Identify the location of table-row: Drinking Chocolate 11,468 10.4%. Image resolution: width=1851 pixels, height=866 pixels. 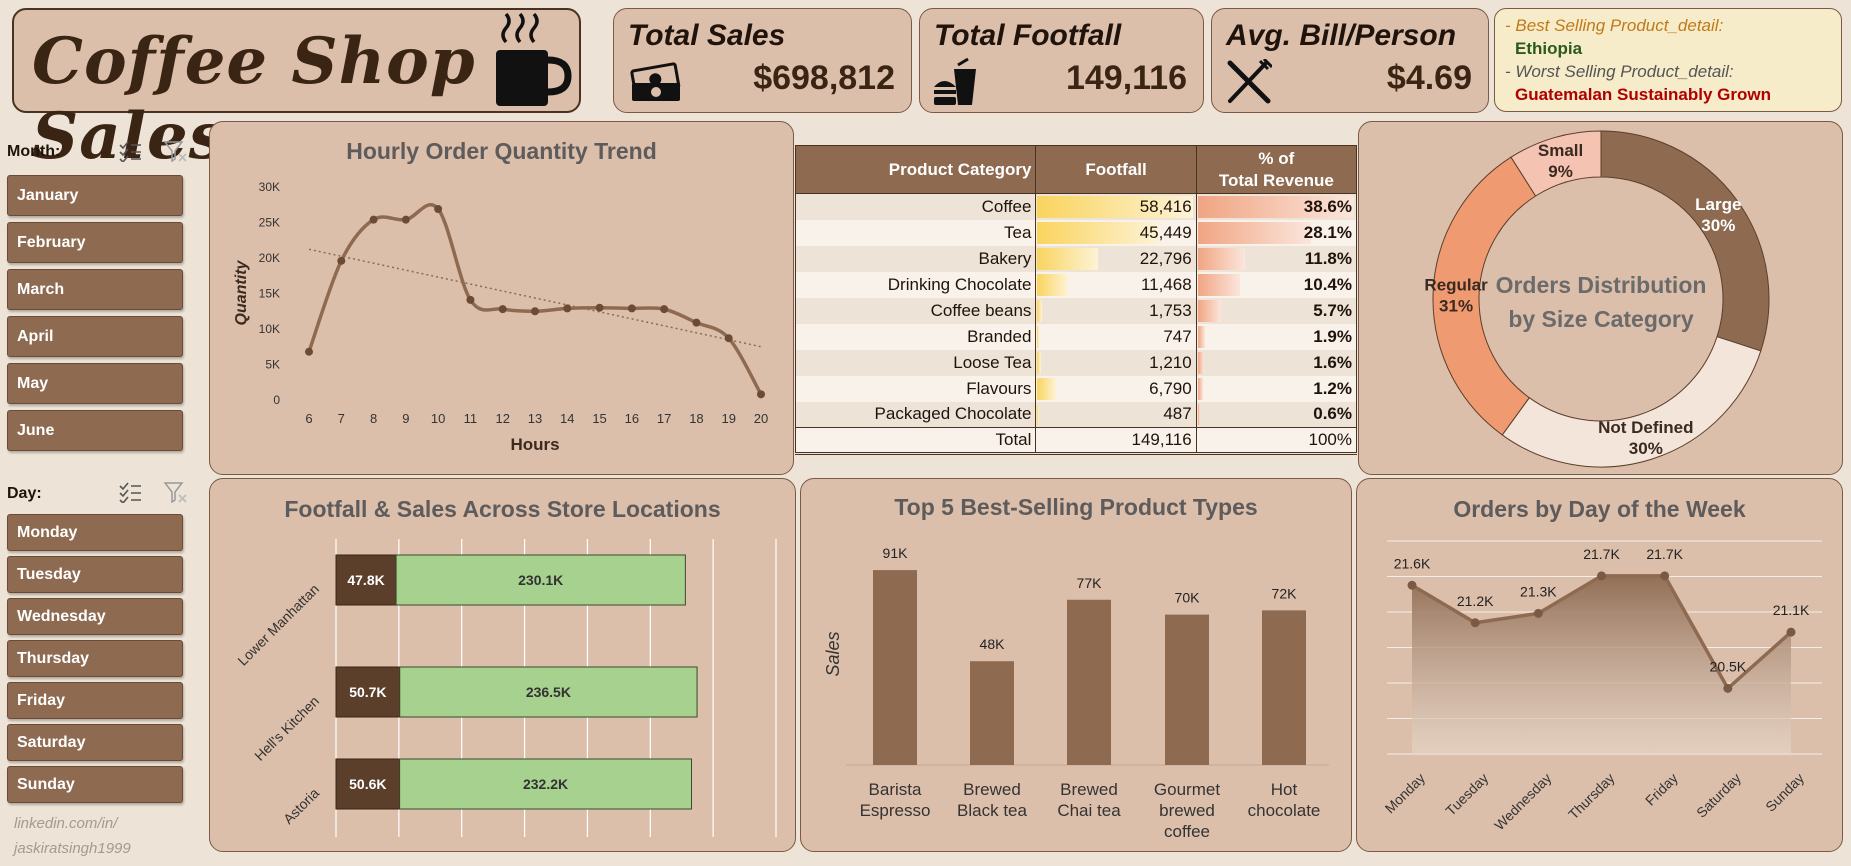
(1076, 284).